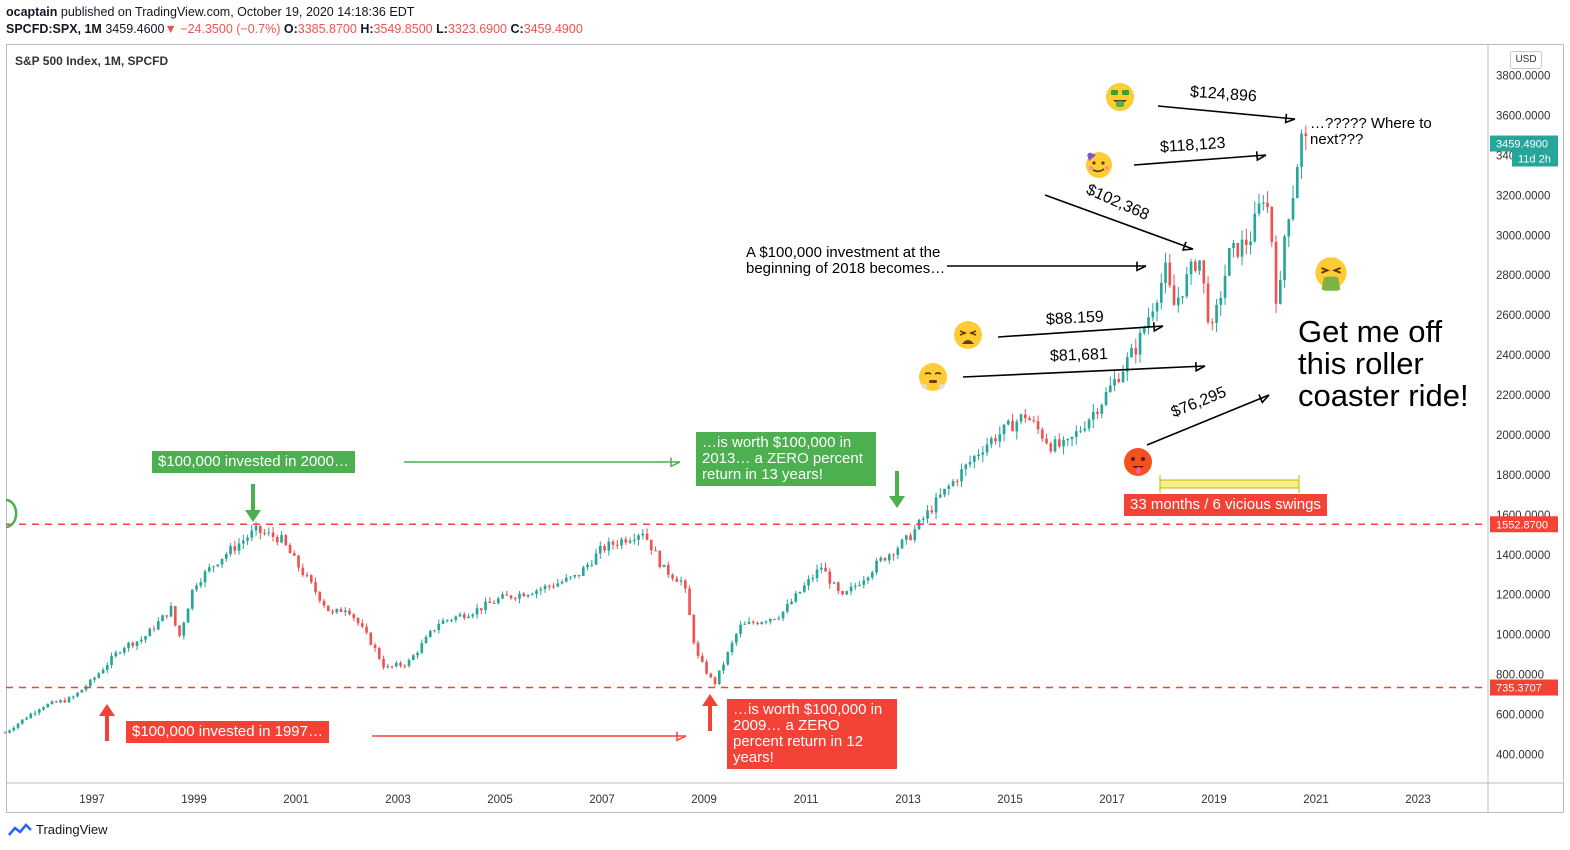 The width and height of the screenshot is (1570, 850). Describe the element at coordinates (897, 502) in the screenshot. I see `arrow-down-2013-head` at that location.